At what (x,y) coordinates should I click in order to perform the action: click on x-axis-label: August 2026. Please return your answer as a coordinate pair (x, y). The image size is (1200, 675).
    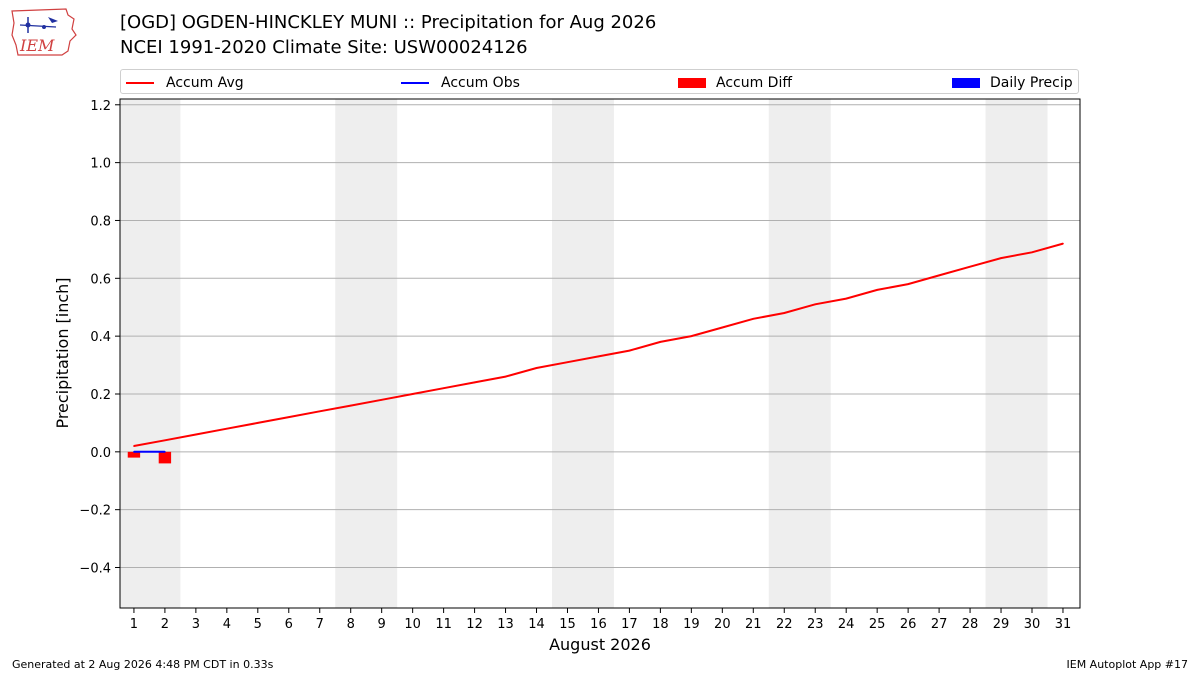
    Looking at the image, I should click on (600, 644).